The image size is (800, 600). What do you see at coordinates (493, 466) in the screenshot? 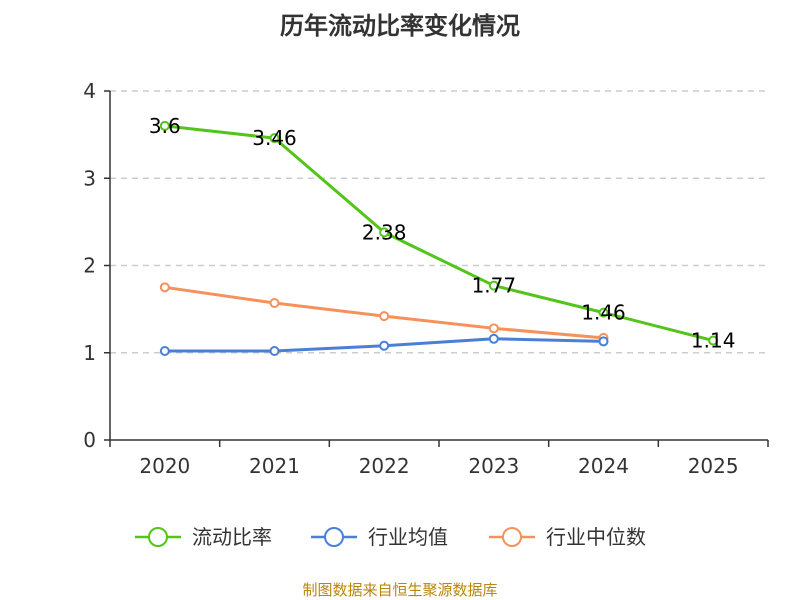
I see `x-tick-label: 2023` at bounding box center [493, 466].